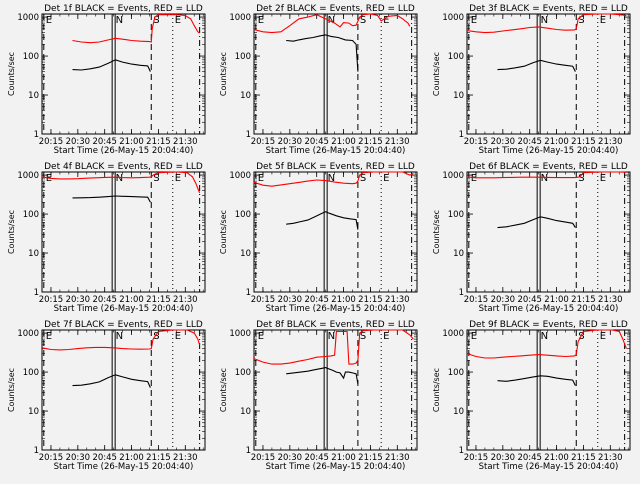 The width and height of the screenshot is (640, 484). Describe the element at coordinates (123, 9) in the screenshot. I see `chart-title: Det 1f BLACK = Events, RED = LLD` at that location.